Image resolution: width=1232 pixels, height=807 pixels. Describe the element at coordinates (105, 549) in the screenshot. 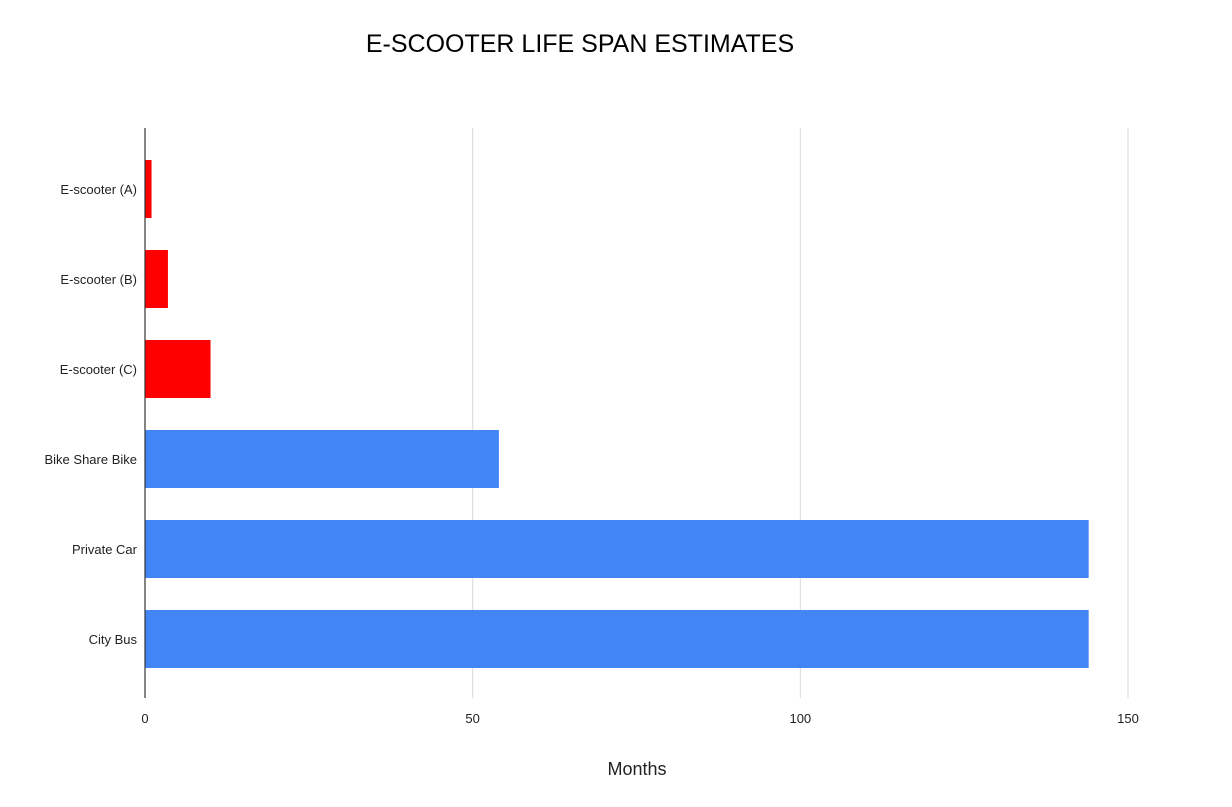

I see `category-label: Private Car` at that location.